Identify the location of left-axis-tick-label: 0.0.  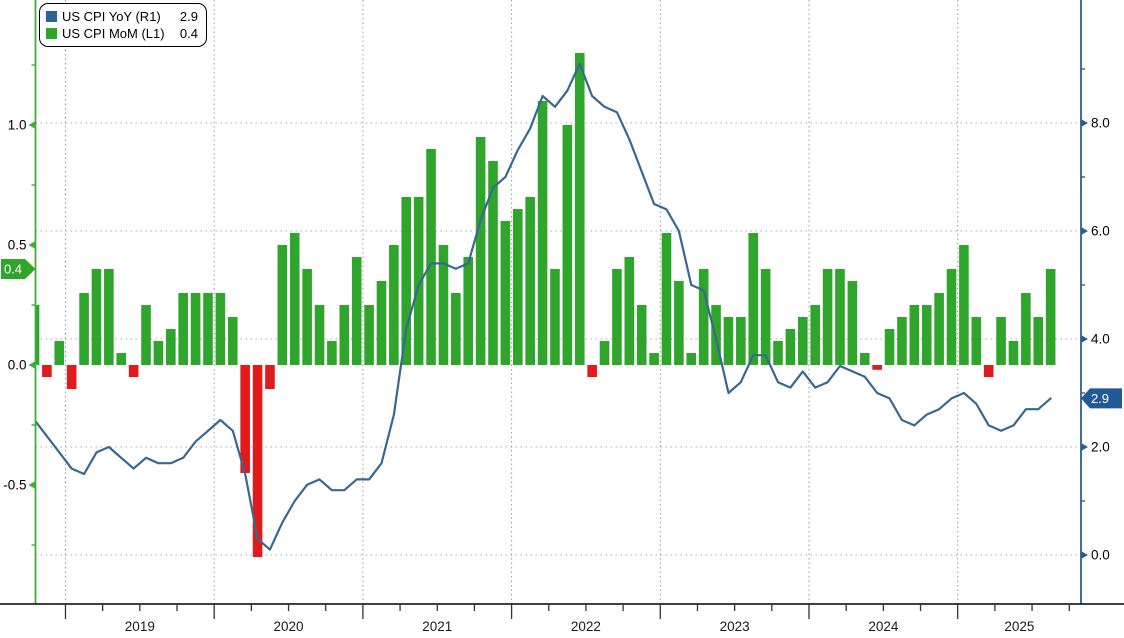
(17, 365).